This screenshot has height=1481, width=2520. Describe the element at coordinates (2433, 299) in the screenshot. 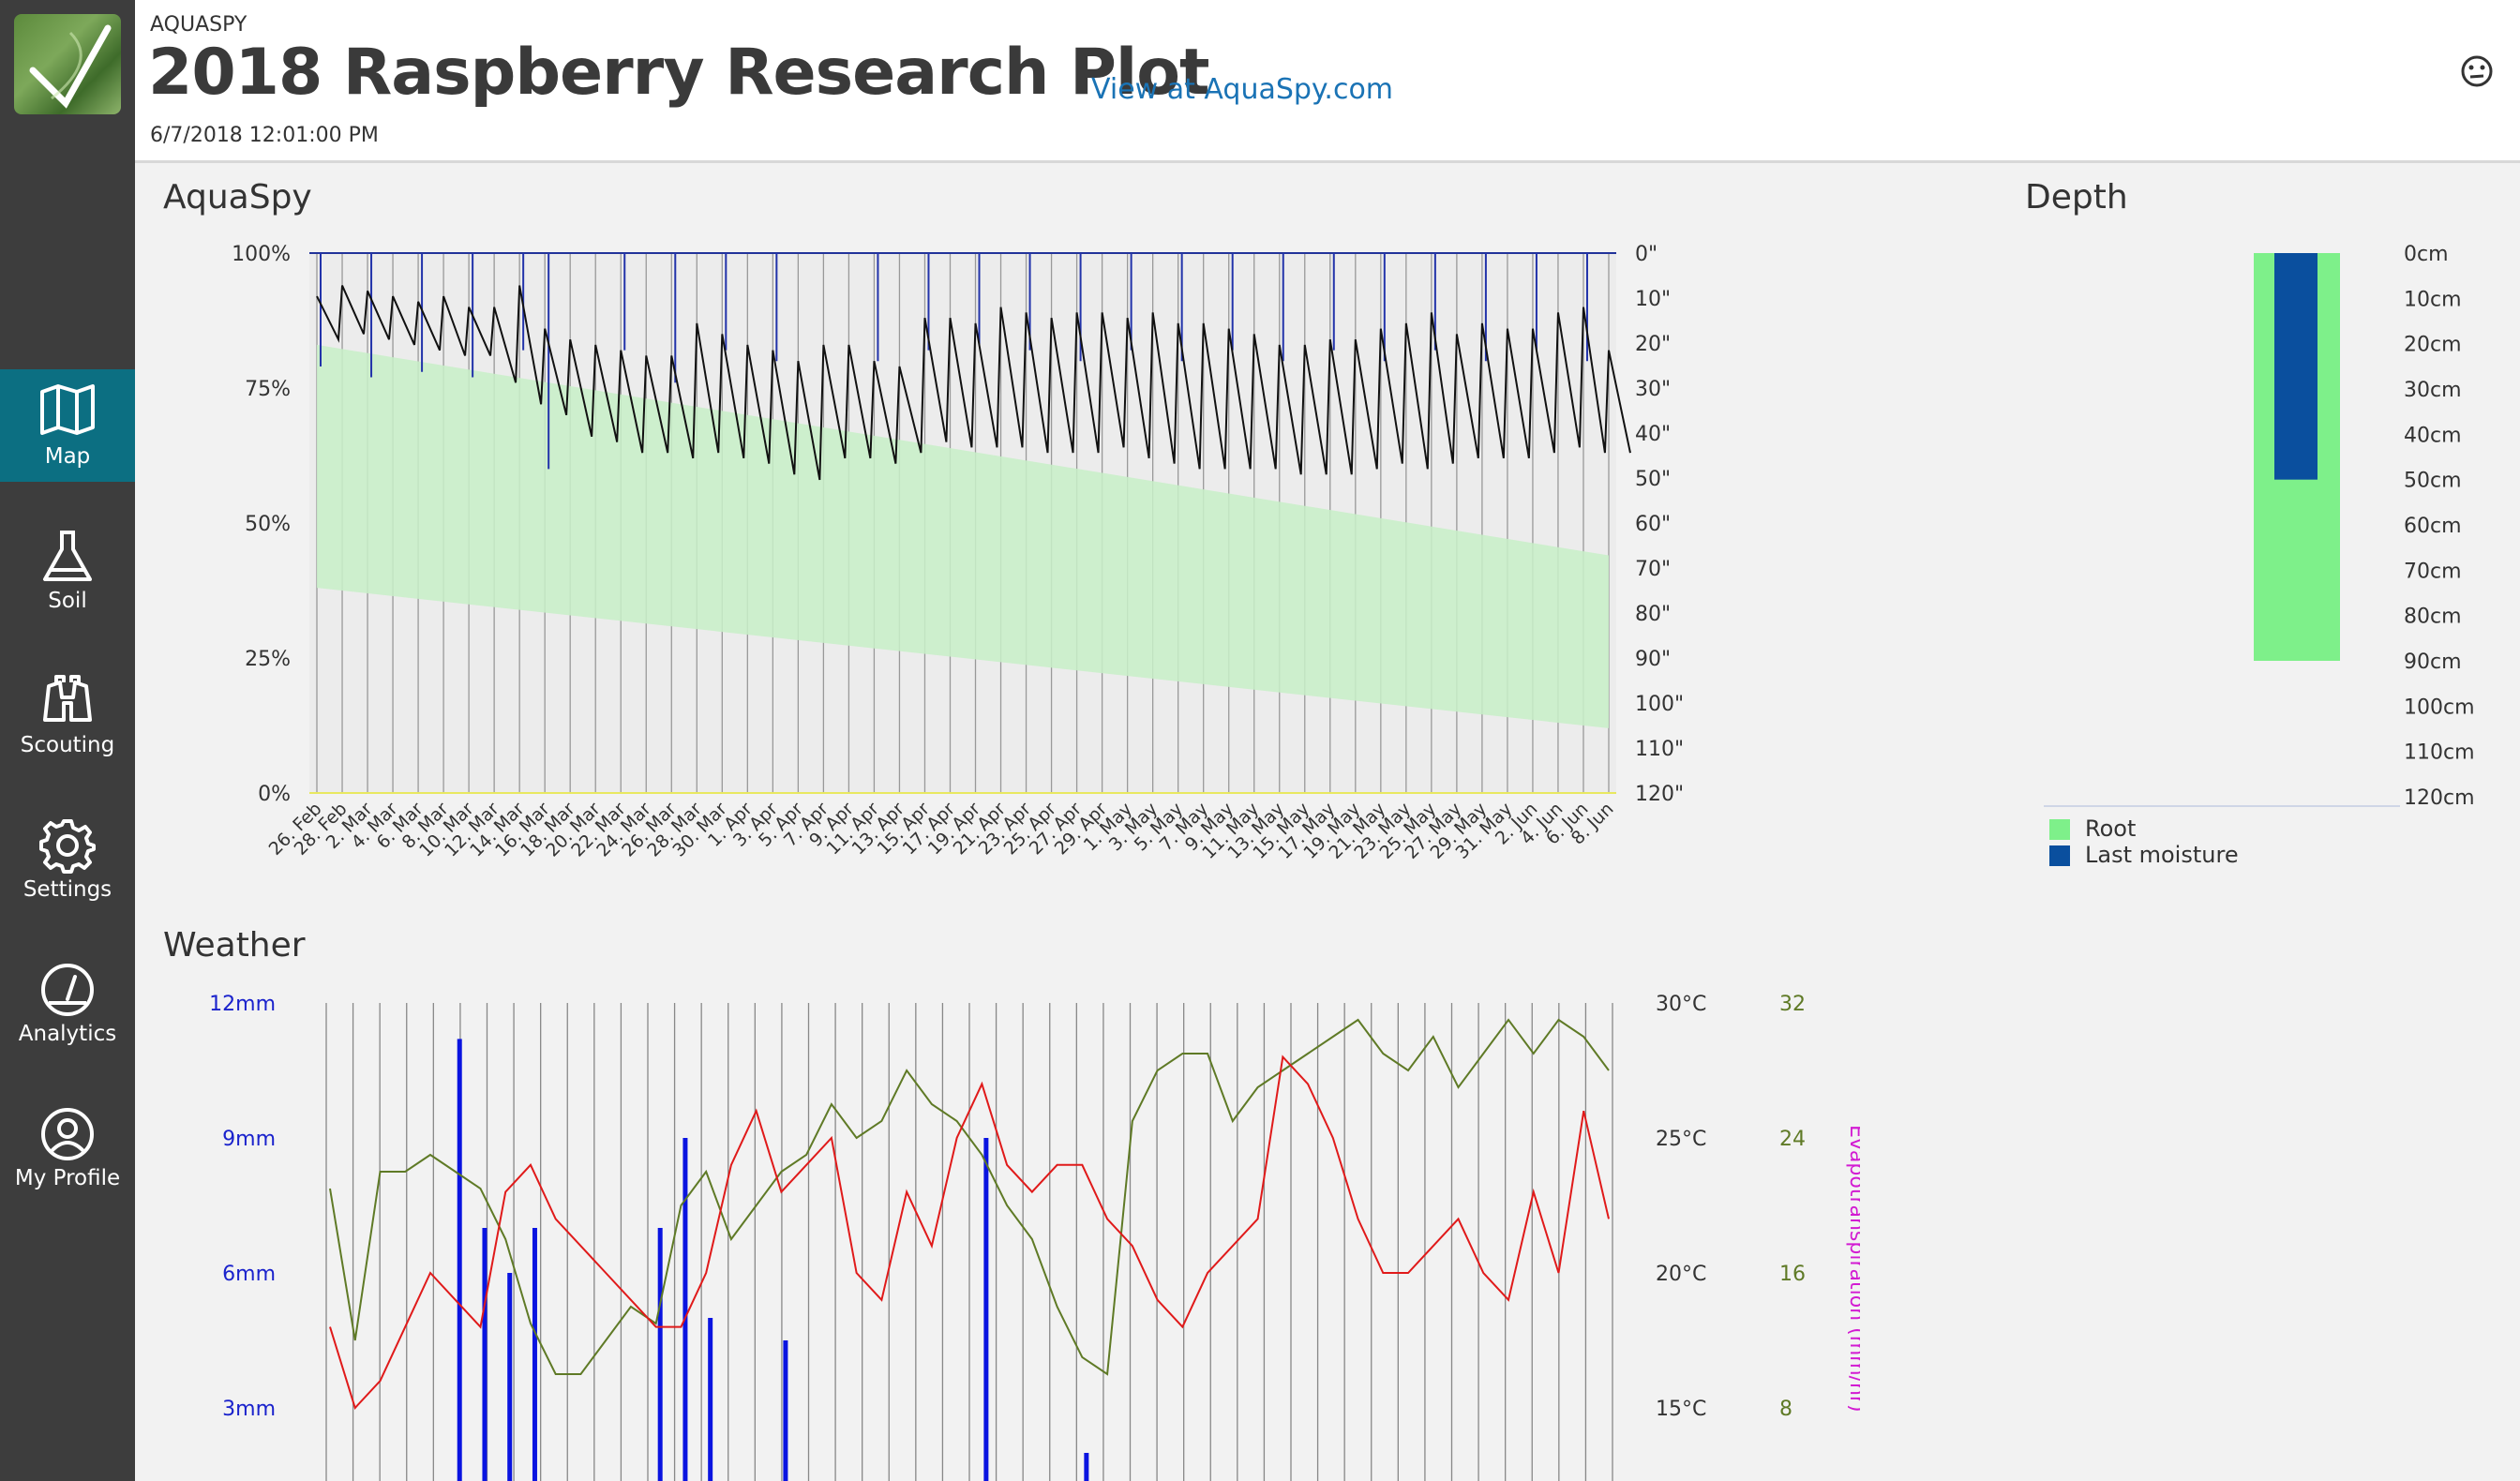

I see `depth-tick-label: 10cm` at that location.